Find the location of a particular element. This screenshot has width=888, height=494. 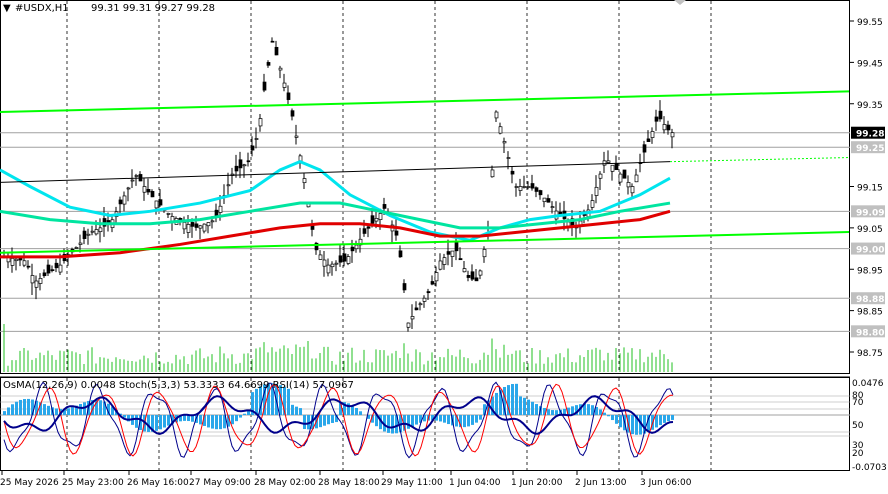

price-tick-label: 99.35 is located at coordinates (870, 106).